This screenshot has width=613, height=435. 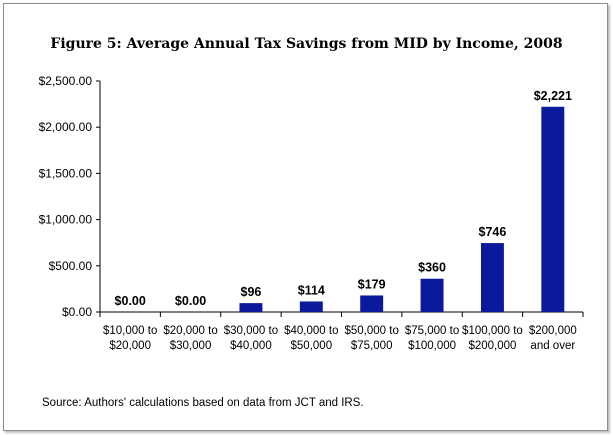 What do you see at coordinates (553, 96) in the screenshot?
I see `data-label: $2,221` at bounding box center [553, 96].